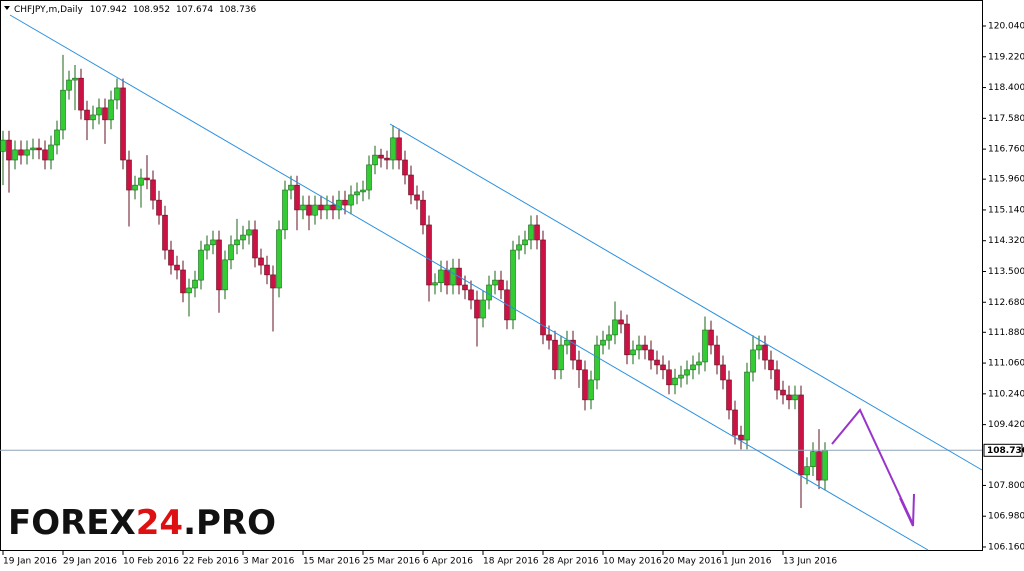 This screenshot has width=1024, height=571. I want to click on forecast-arrowhead, so click(907, 510).